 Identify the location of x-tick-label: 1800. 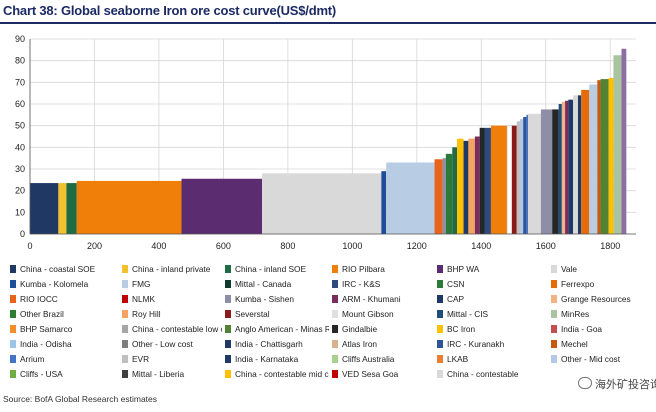
(610, 246).